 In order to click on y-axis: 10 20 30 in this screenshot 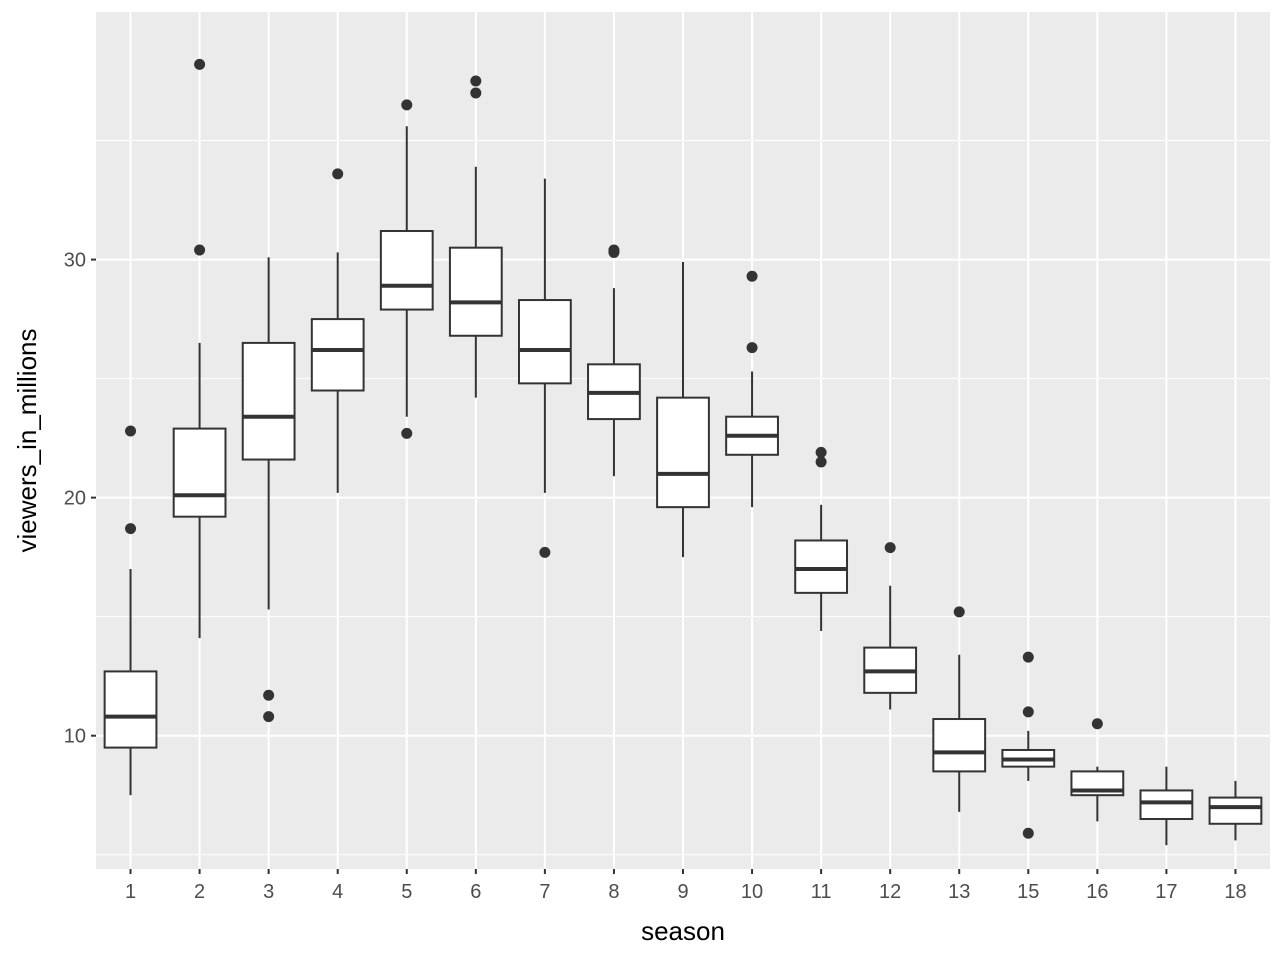, I will do `click(80, 499)`.